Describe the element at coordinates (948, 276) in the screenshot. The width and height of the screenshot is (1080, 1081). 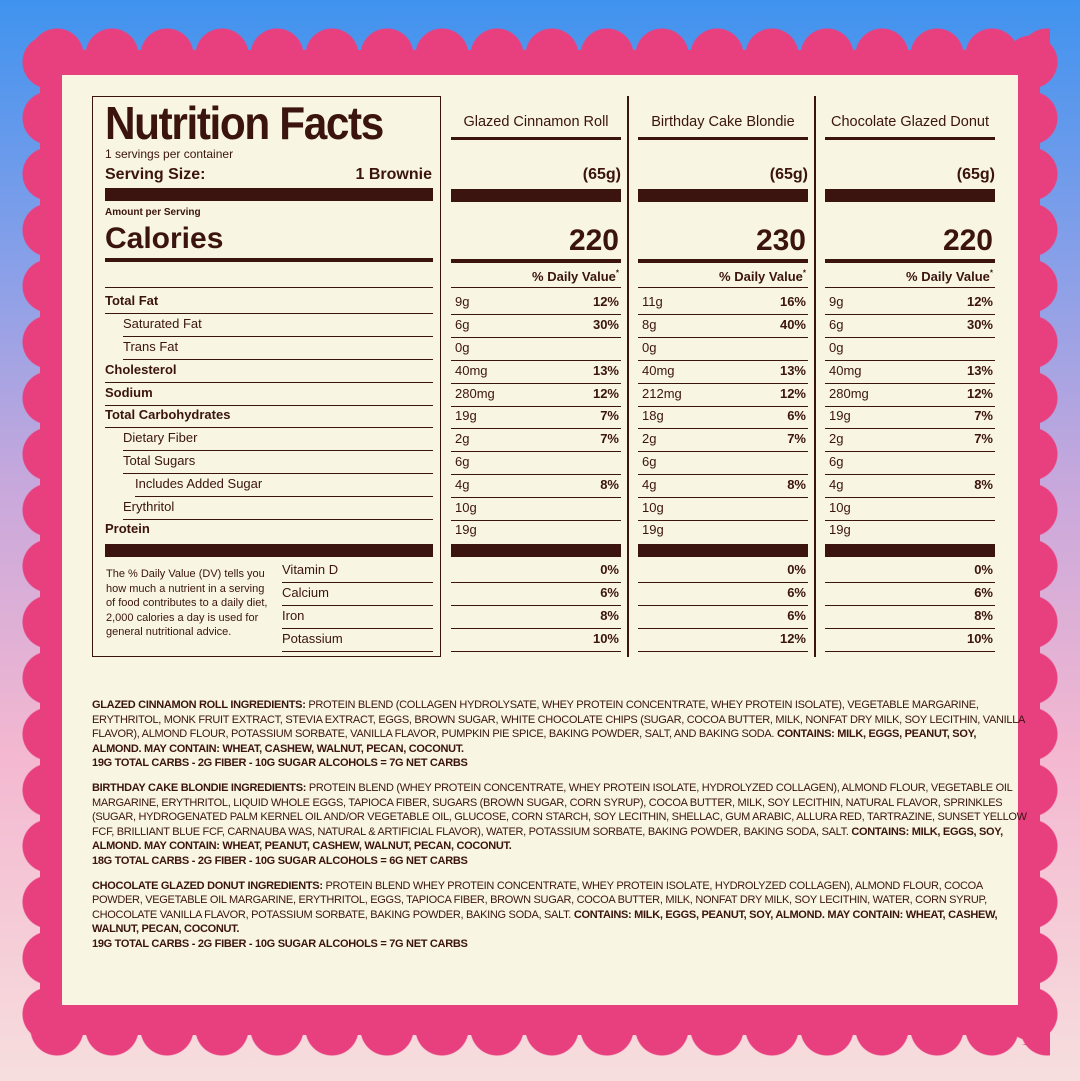
I see `daily-value-header-text: % Daily Value` at that location.